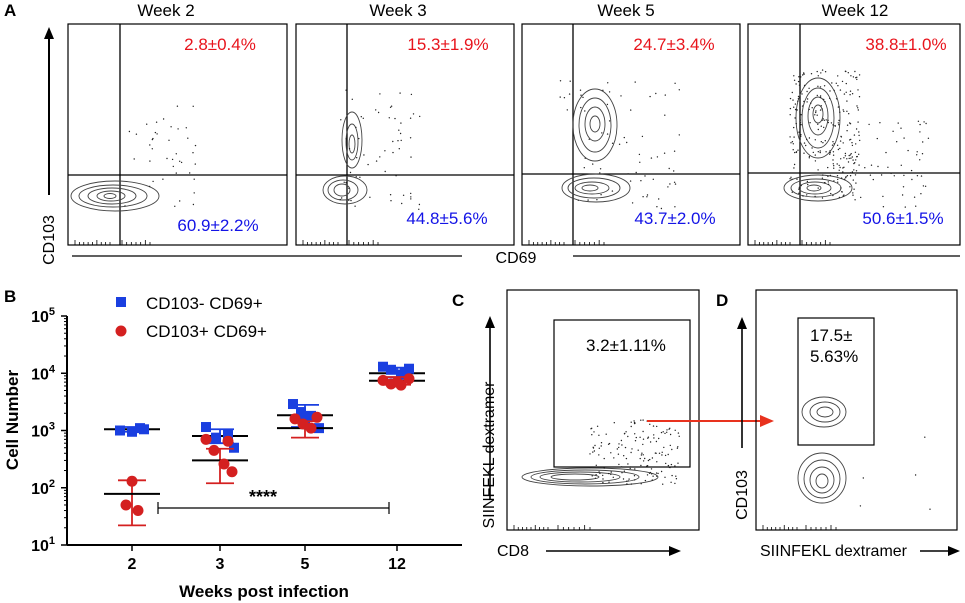  Describe the element at coordinates (264, 591) in the screenshot. I see `panel-b-x-axis-label: Weeks post infection` at that location.